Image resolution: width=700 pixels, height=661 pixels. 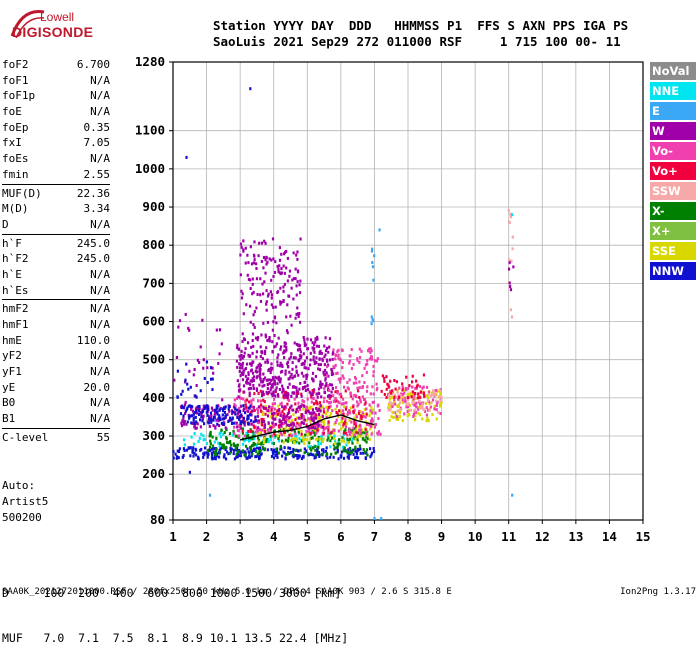 What do you see at coordinates (417, 25) in the screenshot?
I see `header-label-4: HHMMSS` at bounding box center [417, 25].